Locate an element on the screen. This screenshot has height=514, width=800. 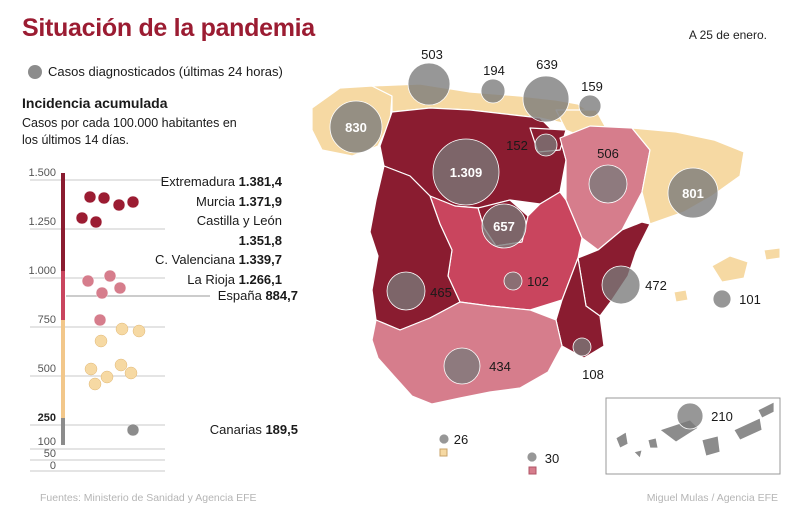
bubble-label: 830 is located at coordinates (356, 127).